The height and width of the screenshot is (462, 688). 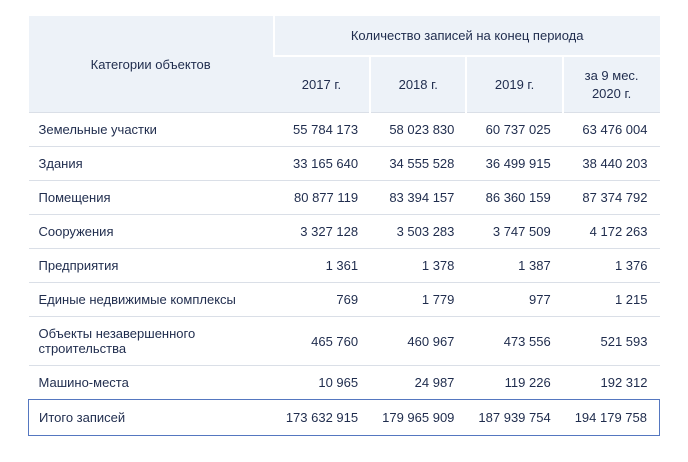 I want to click on row-value-2018: 83 394 157, so click(x=418, y=197).